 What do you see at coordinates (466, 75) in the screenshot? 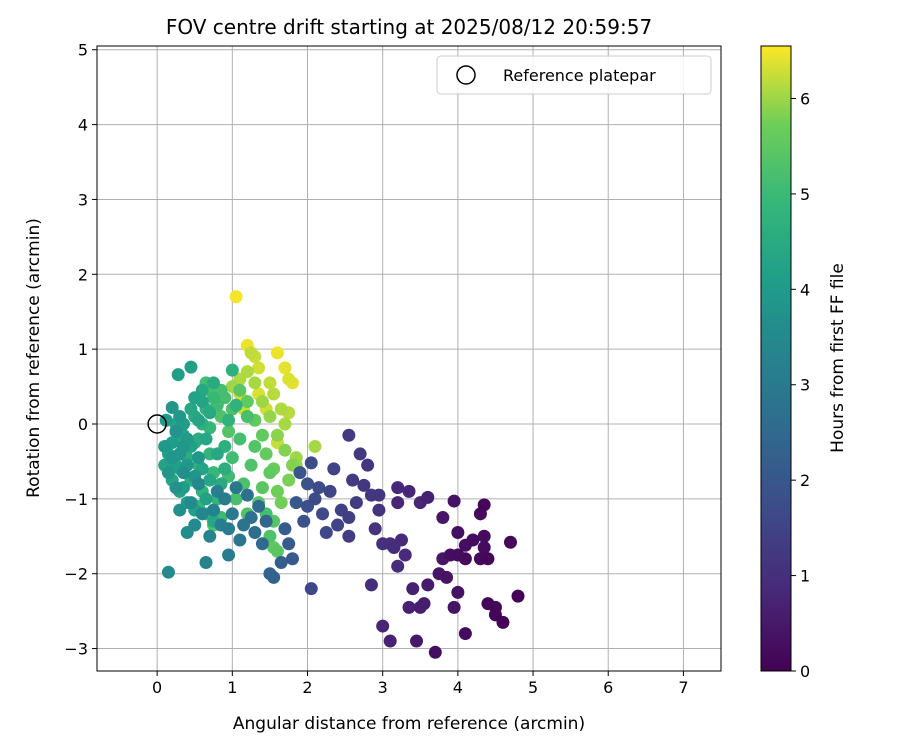
I see `legend-reference-marker` at bounding box center [466, 75].